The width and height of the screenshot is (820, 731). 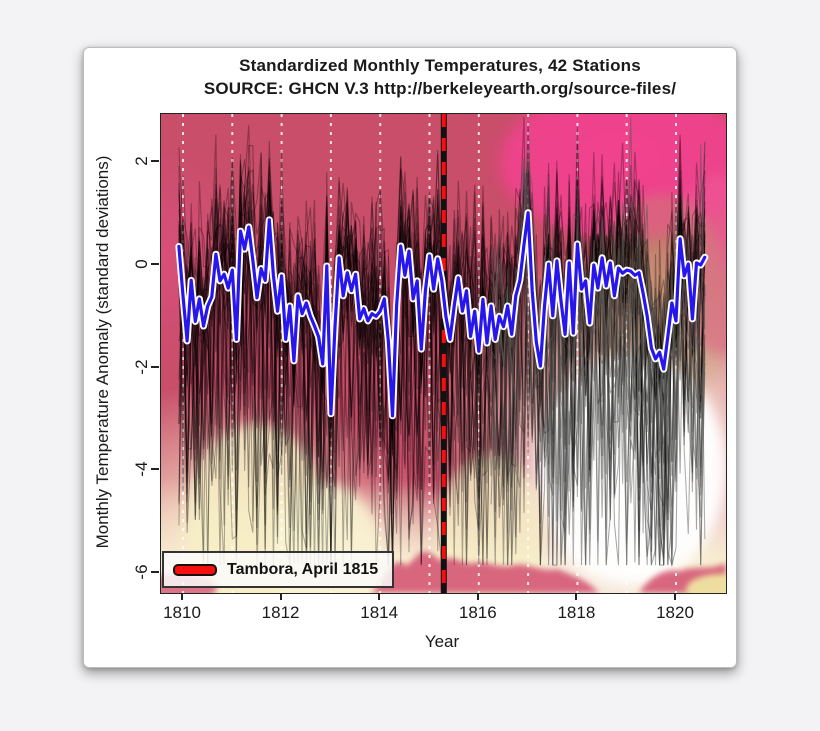 I want to click on yellow-corner, so click(x=706, y=583).